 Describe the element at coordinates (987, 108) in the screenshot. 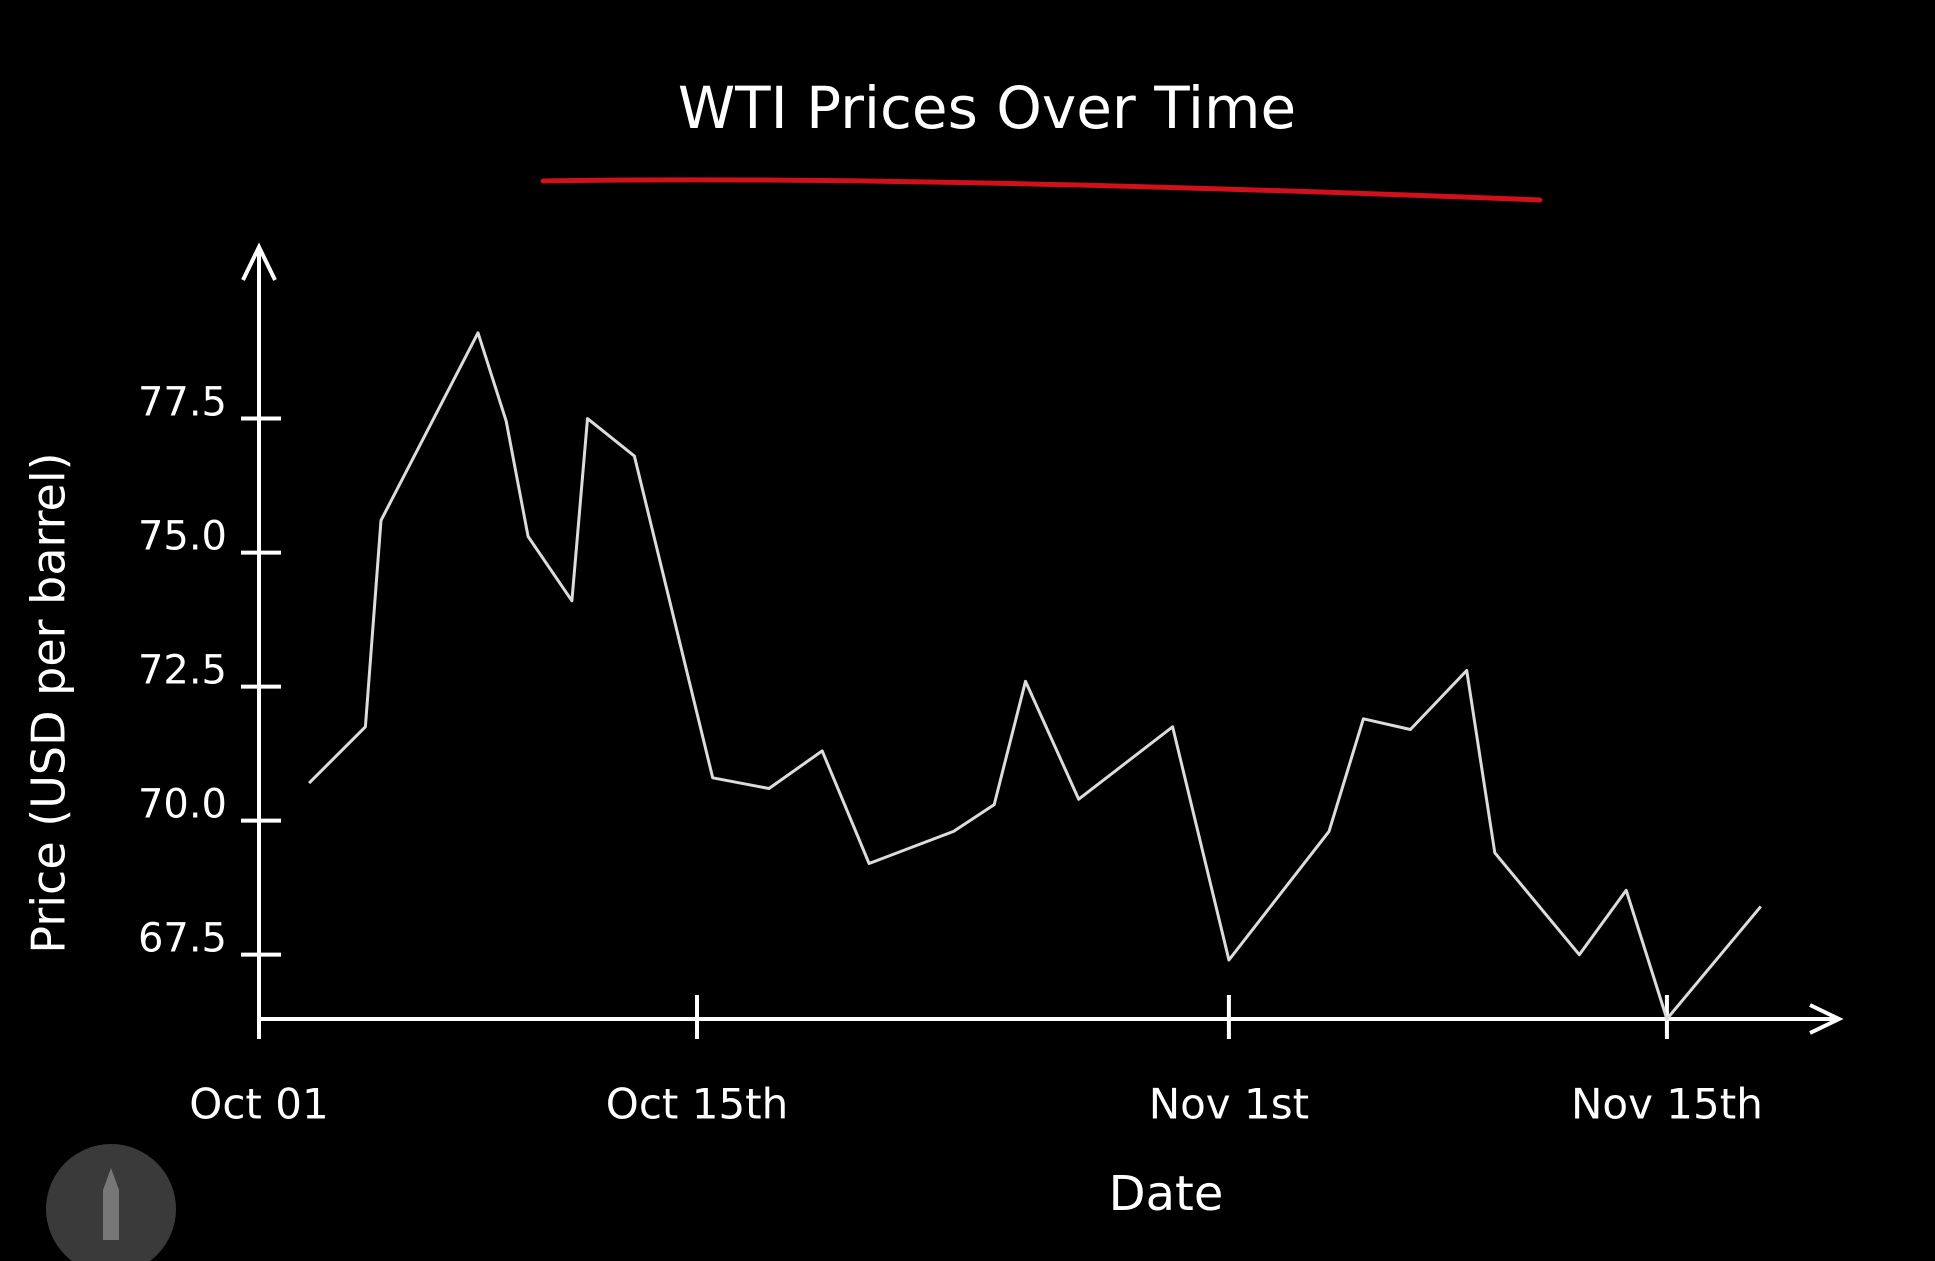

I see `chart-title: WTI Prices Over Time` at that location.